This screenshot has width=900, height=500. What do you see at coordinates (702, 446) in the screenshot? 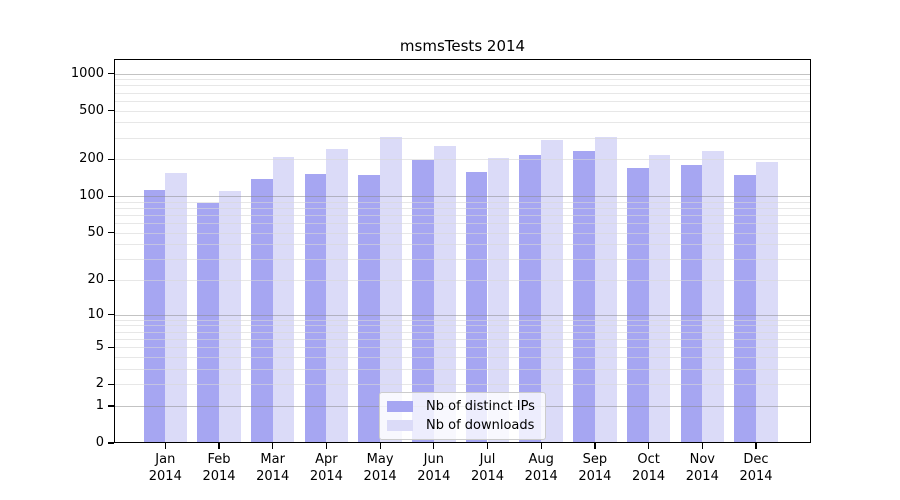
I see `x-tick-nov` at bounding box center [702, 446].